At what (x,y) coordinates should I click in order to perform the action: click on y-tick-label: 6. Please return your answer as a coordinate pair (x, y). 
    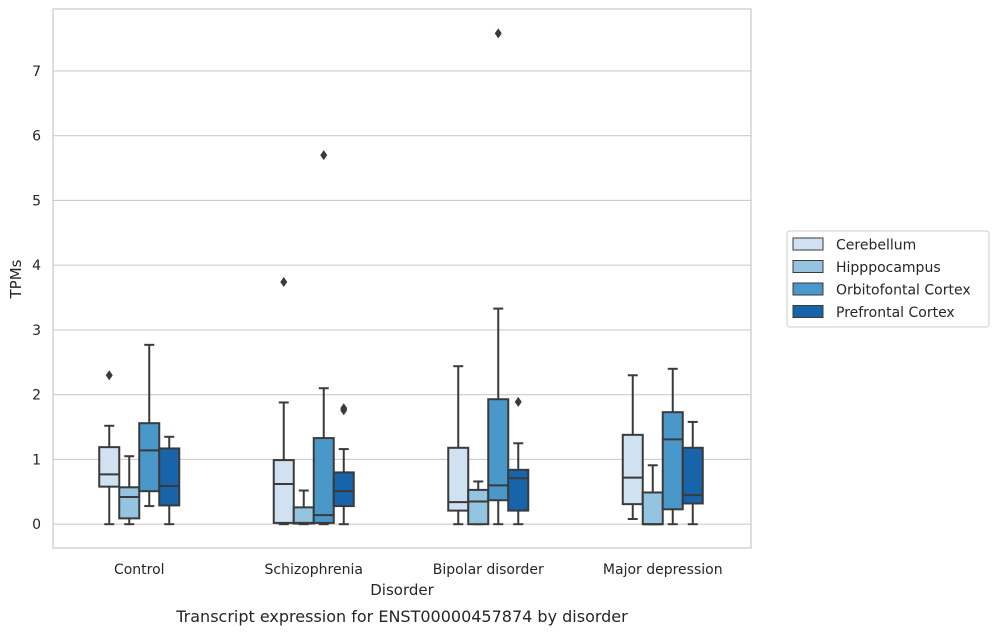
    Looking at the image, I should click on (36, 137).